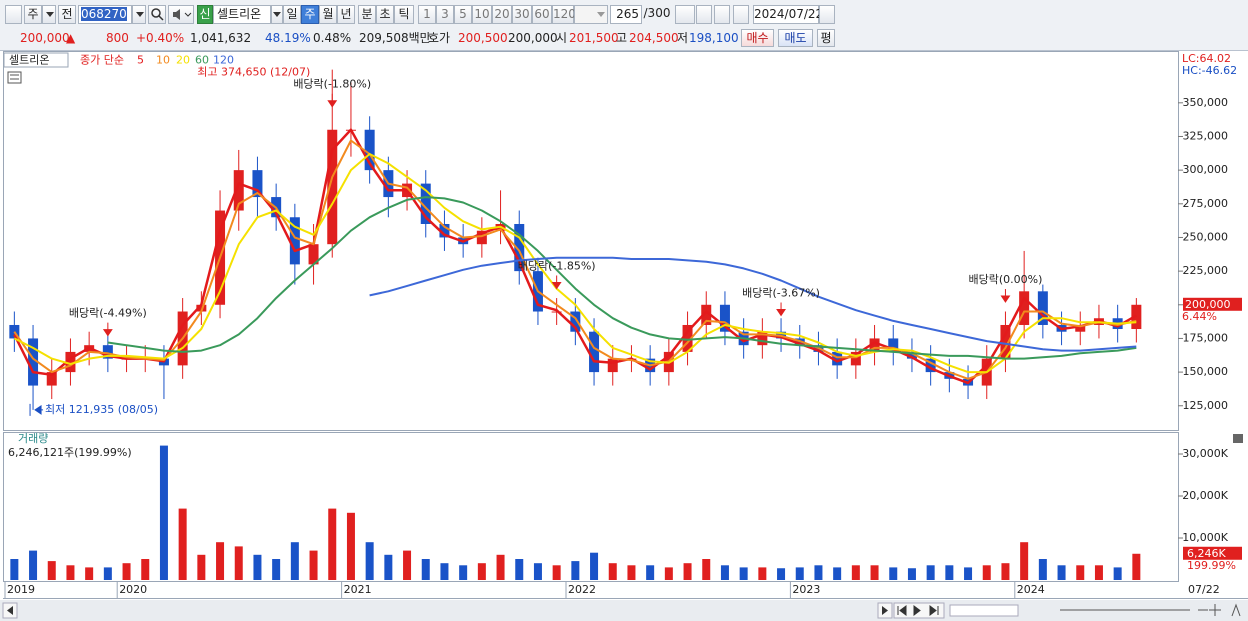 The width and height of the screenshot is (1248, 621). Describe the element at coordinates (33, 14) in the screenshot. I see `period-type: 주` at that location.